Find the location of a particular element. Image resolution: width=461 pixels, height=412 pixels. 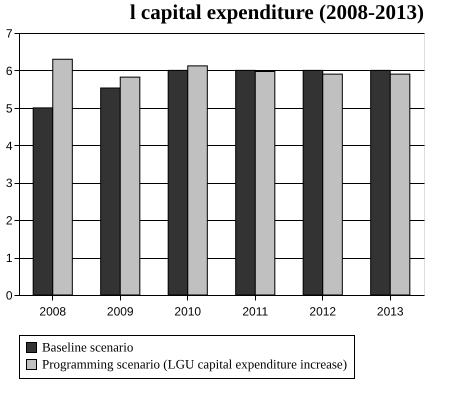

y-tick-label: 1 is located at coordinates (9, 258).